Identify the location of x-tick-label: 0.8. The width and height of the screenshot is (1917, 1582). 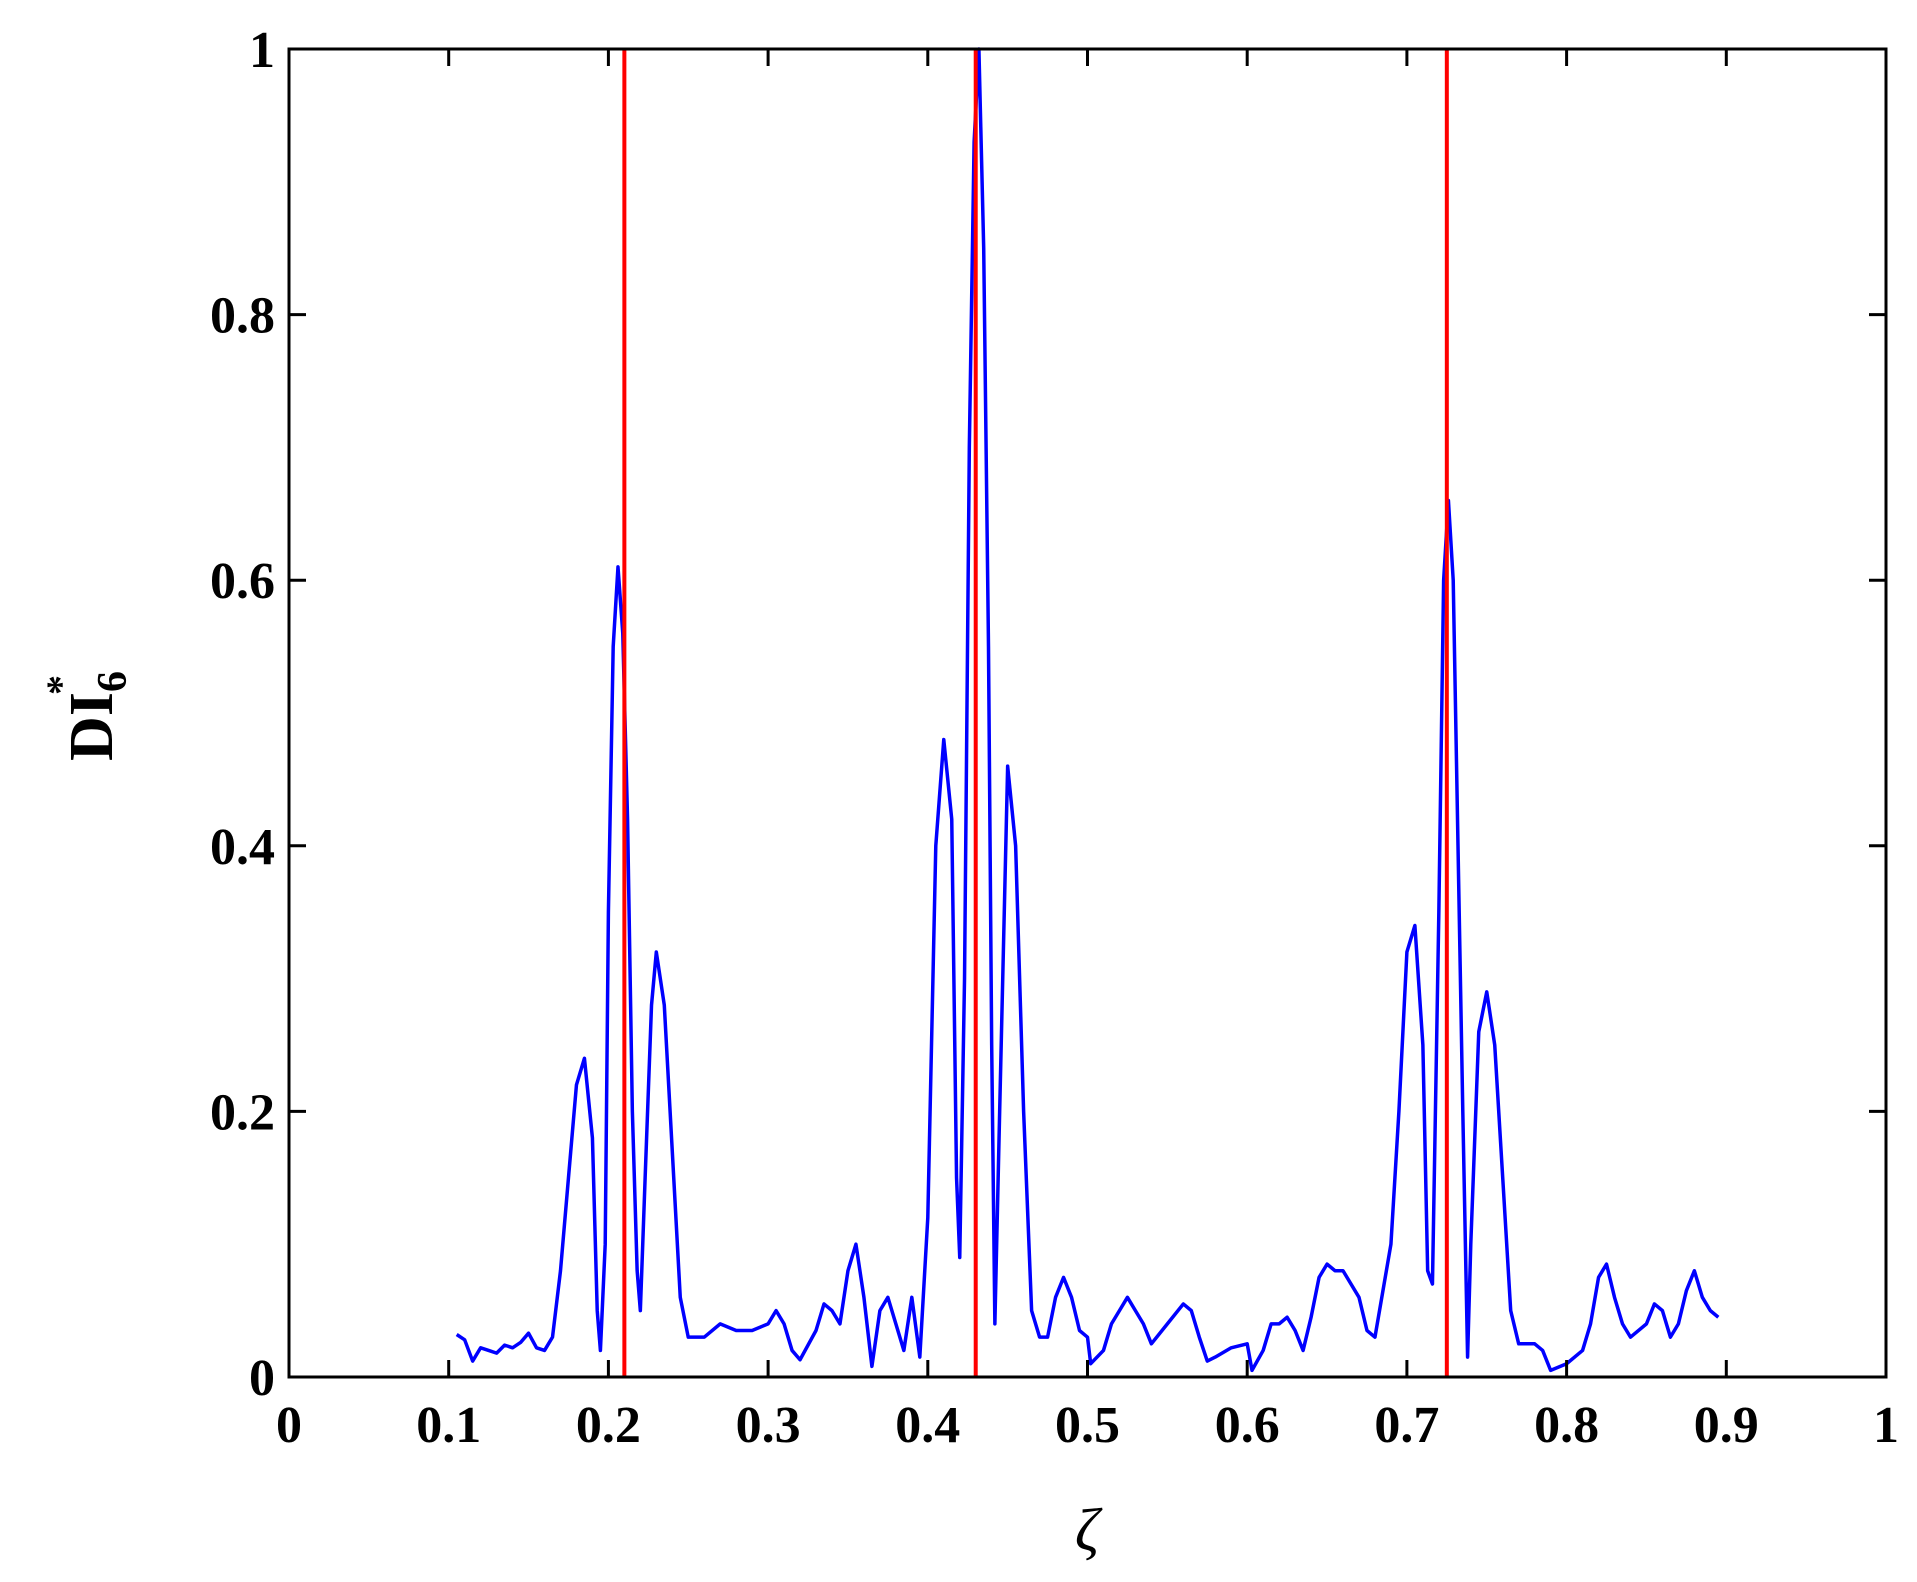
(1566, 1425).